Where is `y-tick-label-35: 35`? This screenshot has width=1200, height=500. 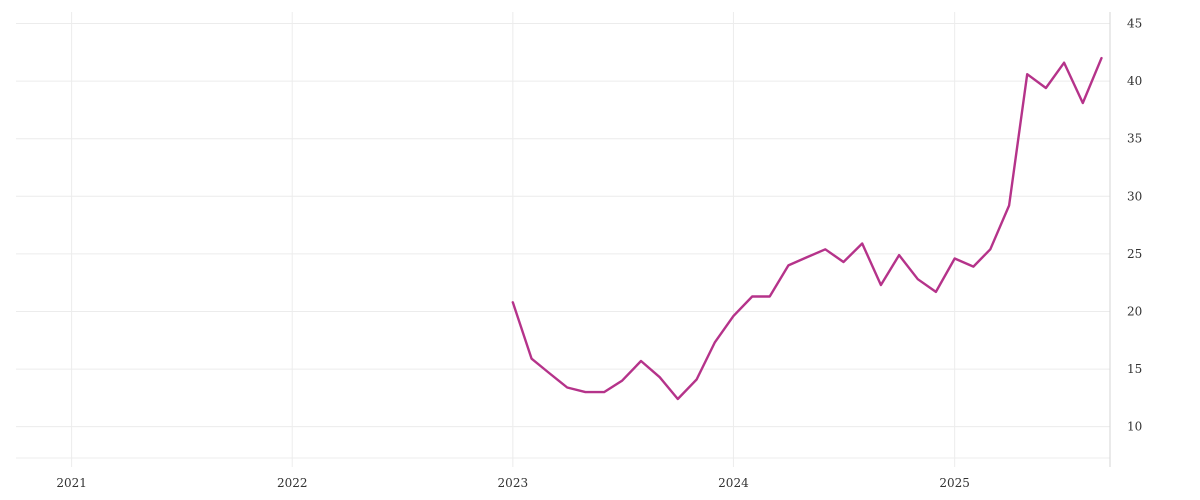 y-tick-label-35: 35 is located at coordinates (1134, 139).